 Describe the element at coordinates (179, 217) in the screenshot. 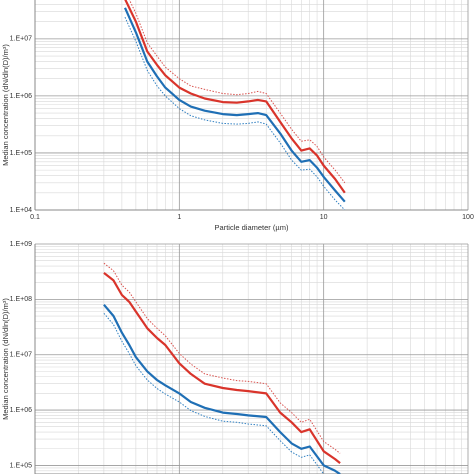

I see `x-tick-label: 1` at that location.